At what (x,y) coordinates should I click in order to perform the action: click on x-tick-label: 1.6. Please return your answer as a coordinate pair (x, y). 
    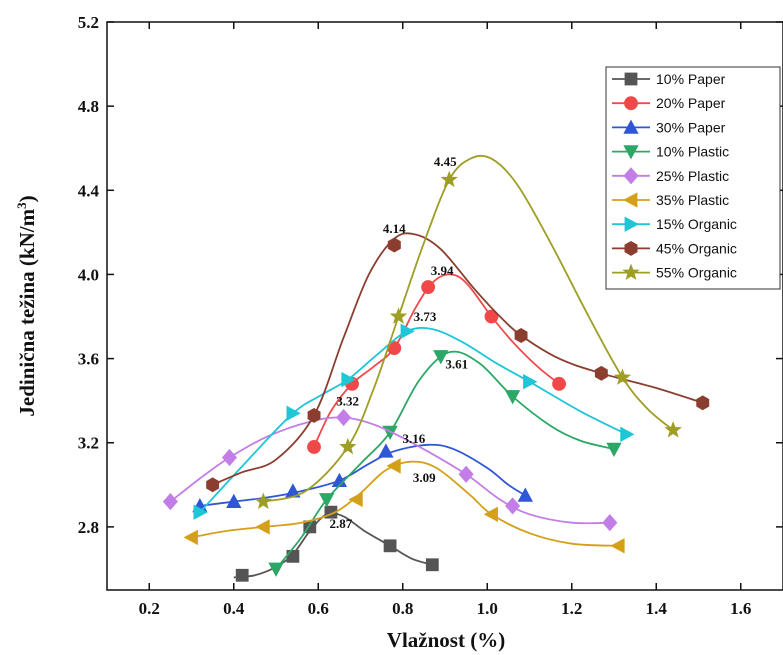
    Looking at the image, I should click on (740, 608).